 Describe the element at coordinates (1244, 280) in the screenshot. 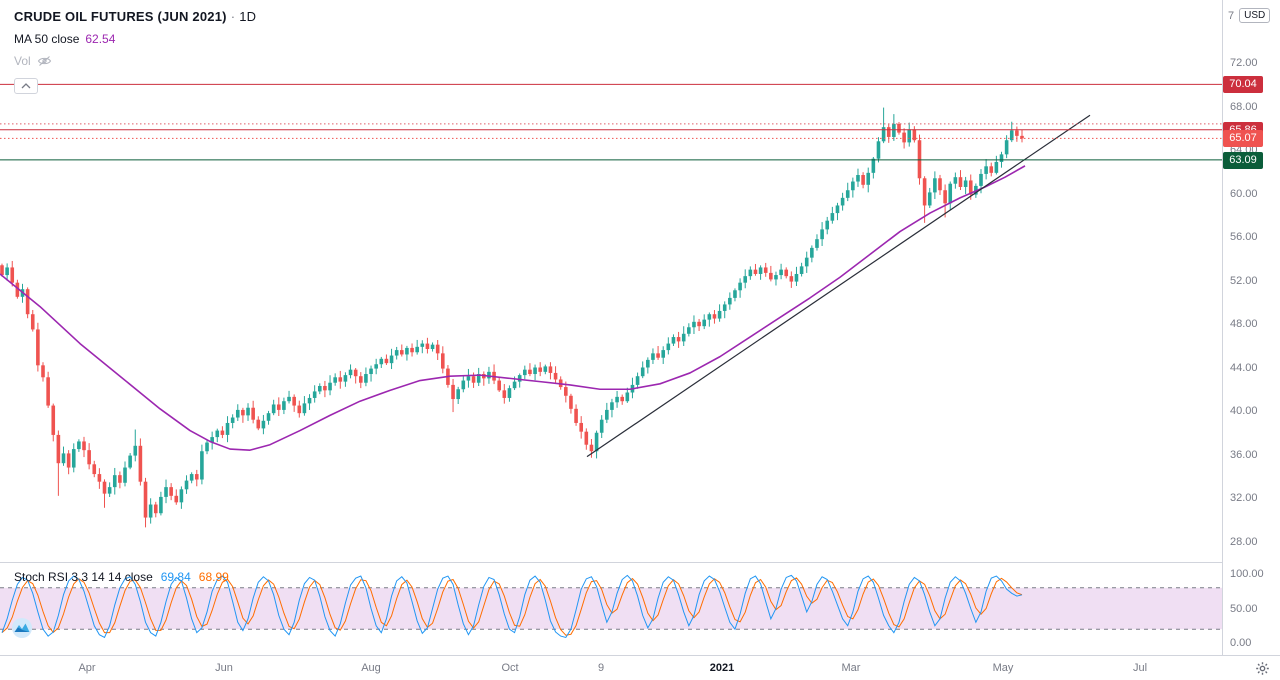

I see `price-axis-label: 52.00` at that location.